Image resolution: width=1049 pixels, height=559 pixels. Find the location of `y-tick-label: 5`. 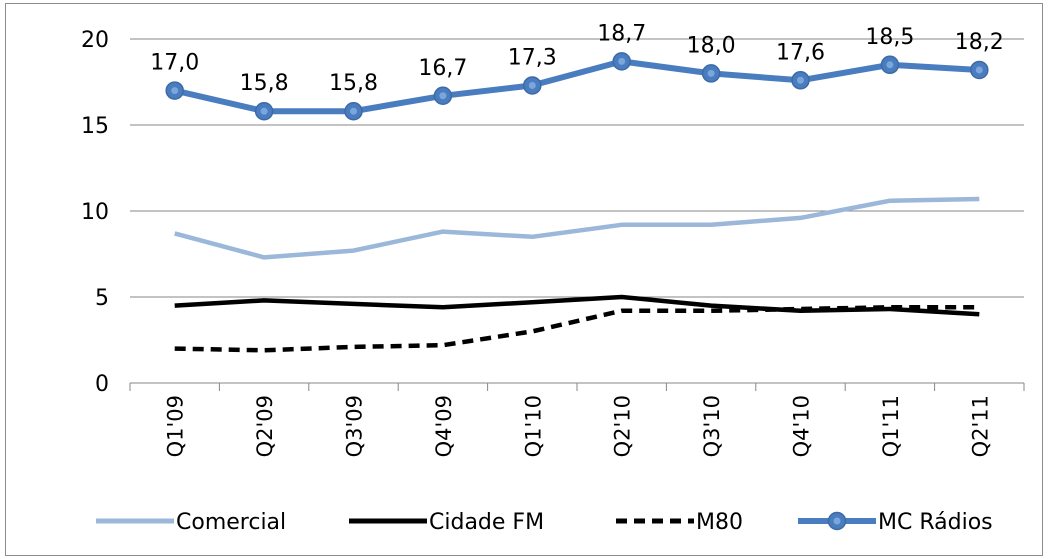

y-tick-label: 5 is located at coordinates (102, 298).